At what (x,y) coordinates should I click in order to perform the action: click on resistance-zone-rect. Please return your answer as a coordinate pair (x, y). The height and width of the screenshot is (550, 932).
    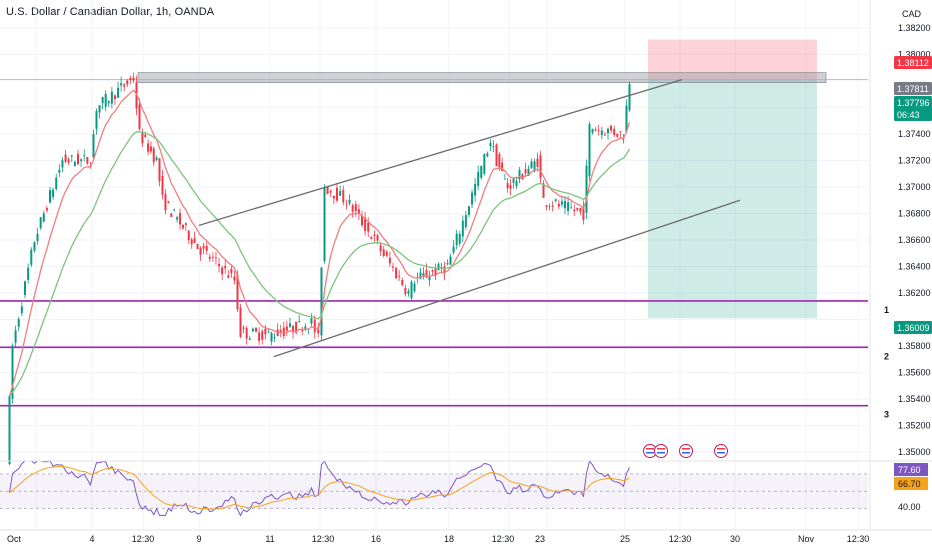
    Looking at the image, I should click on (482, 77).